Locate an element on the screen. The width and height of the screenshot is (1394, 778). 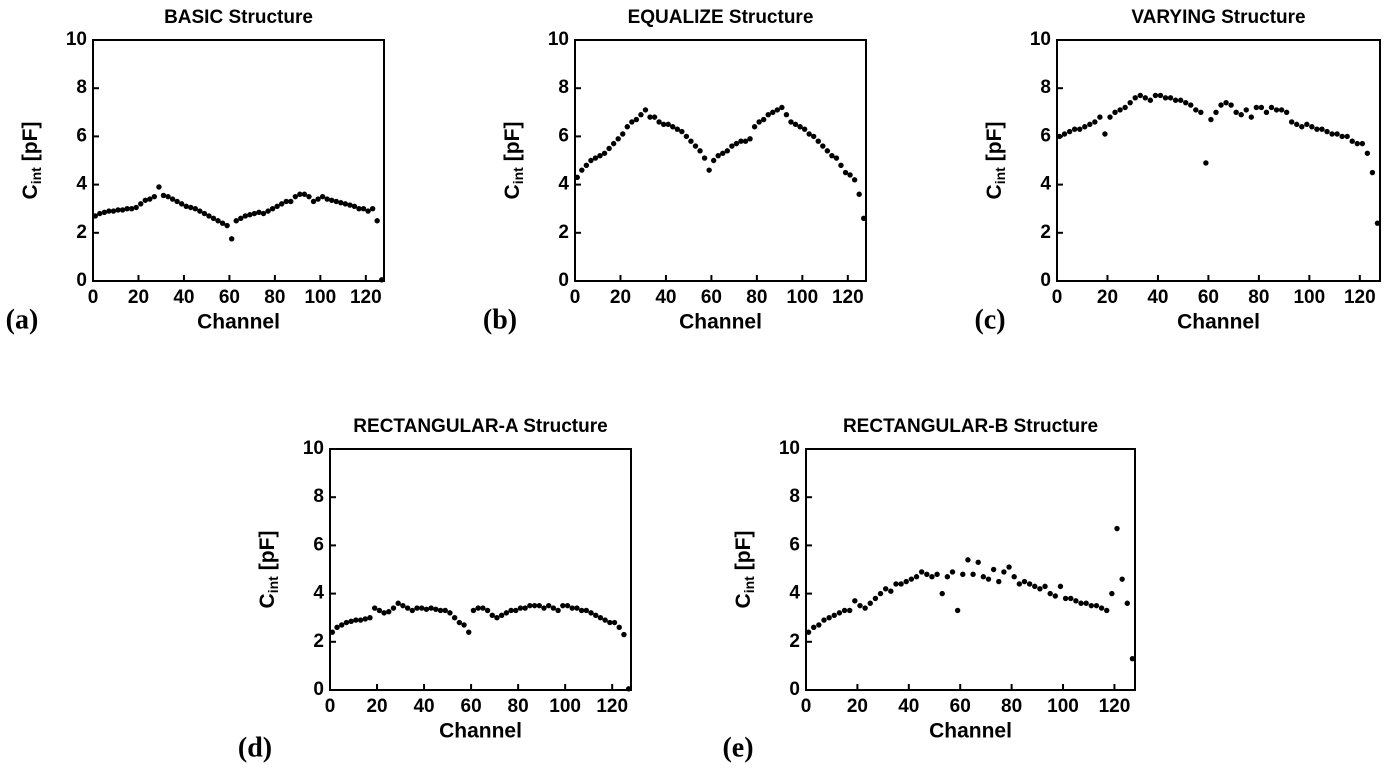
y-tick-label: 10 is located at coordinates (558, 39).